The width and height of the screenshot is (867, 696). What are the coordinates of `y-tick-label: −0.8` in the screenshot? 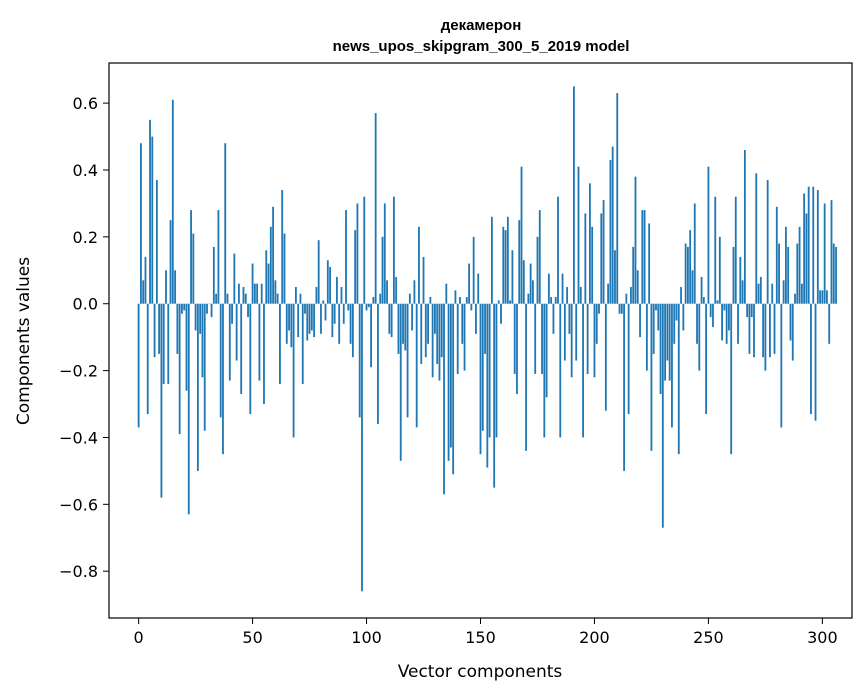 It's located at (78, 571).